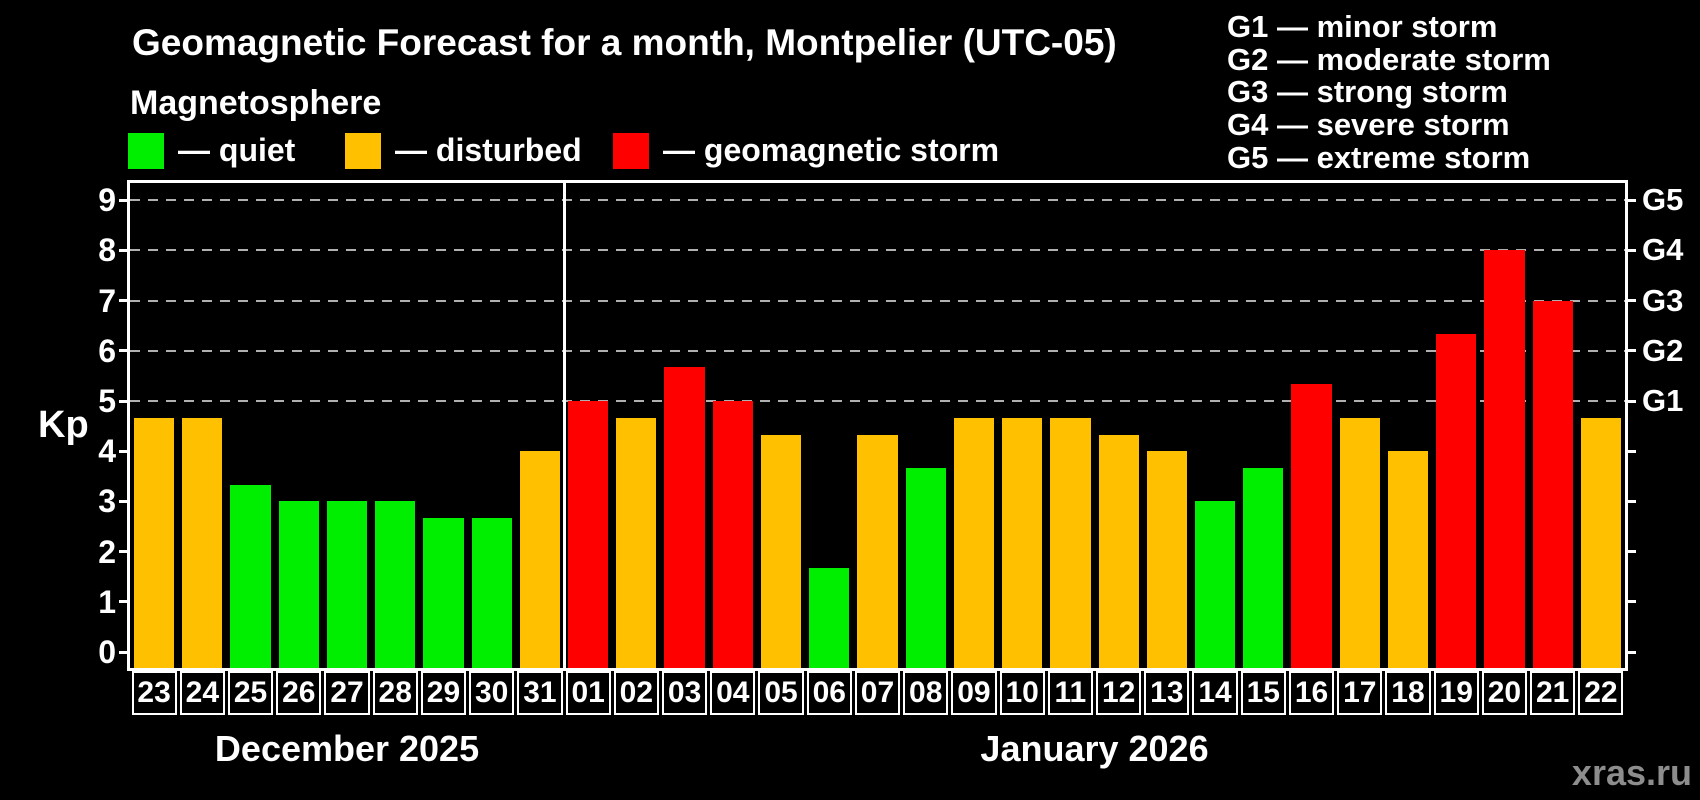  What do you see at coordinates (1119, 693) in the screenshot?
I see `day-label-12: 12` at bounding box center [1119, 693].